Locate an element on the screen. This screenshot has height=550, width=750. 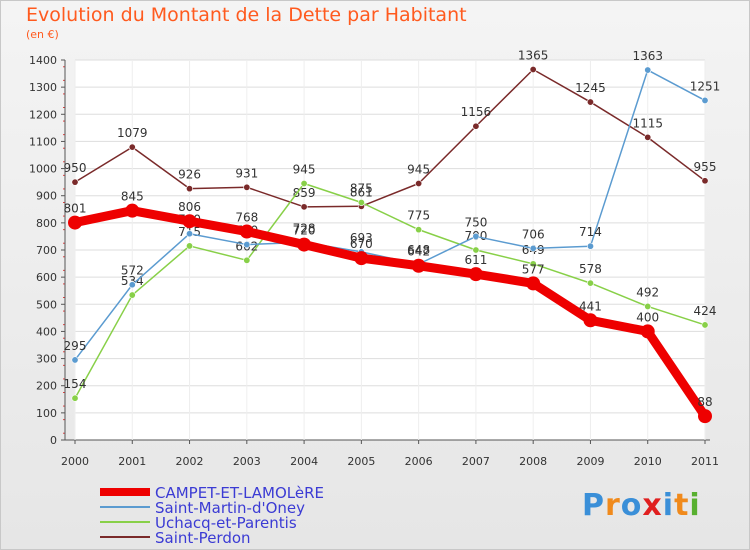
data-label: 648 is located at coordinates (418, 250).